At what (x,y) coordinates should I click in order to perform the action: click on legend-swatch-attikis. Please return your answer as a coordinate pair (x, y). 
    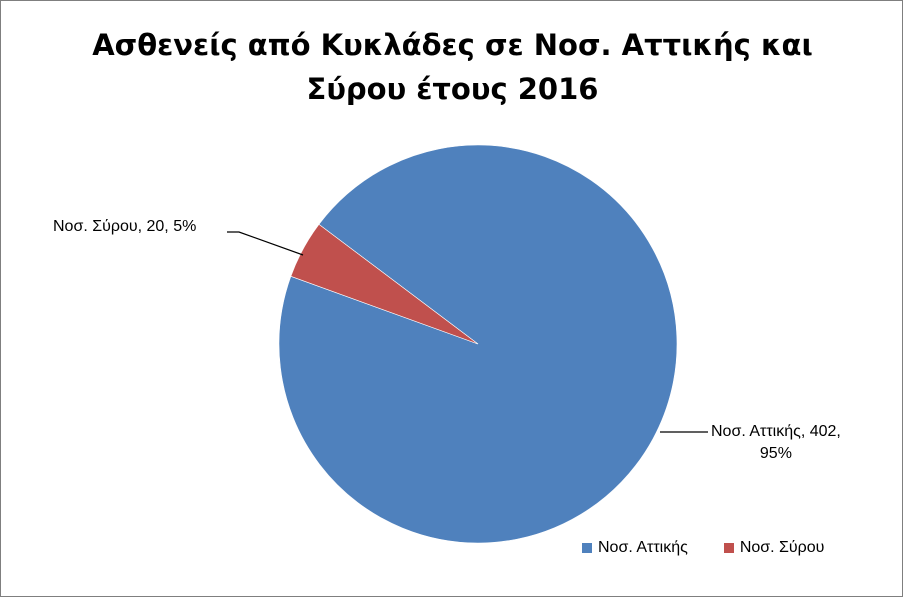
    Looking at the image, I should click on (587, 548).